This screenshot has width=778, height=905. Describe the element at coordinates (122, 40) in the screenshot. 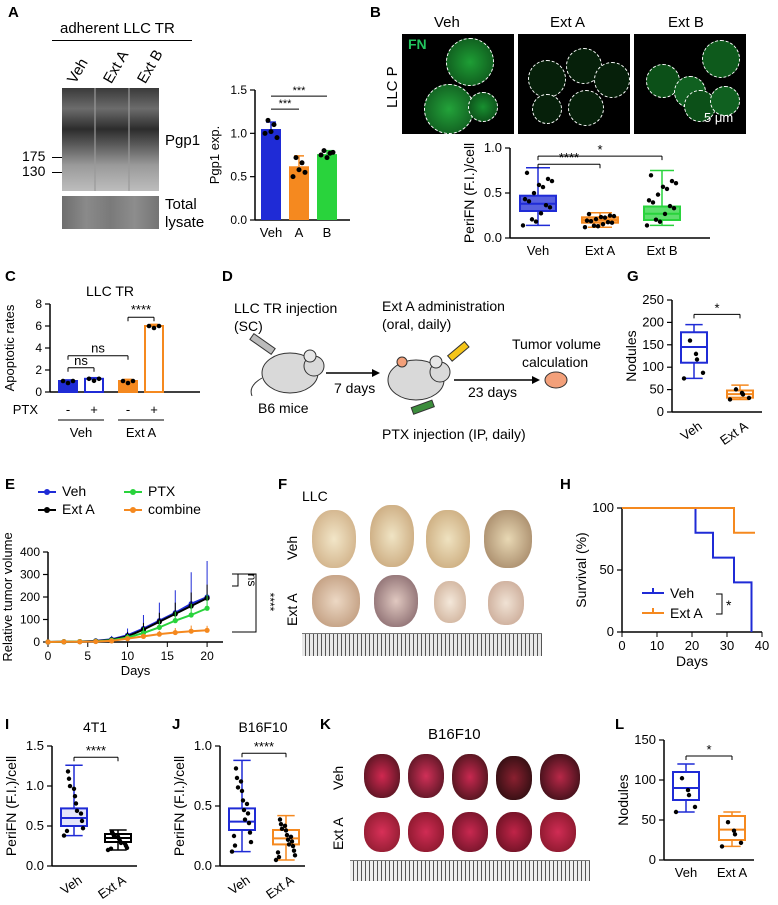

I see `header-rule` at that location.